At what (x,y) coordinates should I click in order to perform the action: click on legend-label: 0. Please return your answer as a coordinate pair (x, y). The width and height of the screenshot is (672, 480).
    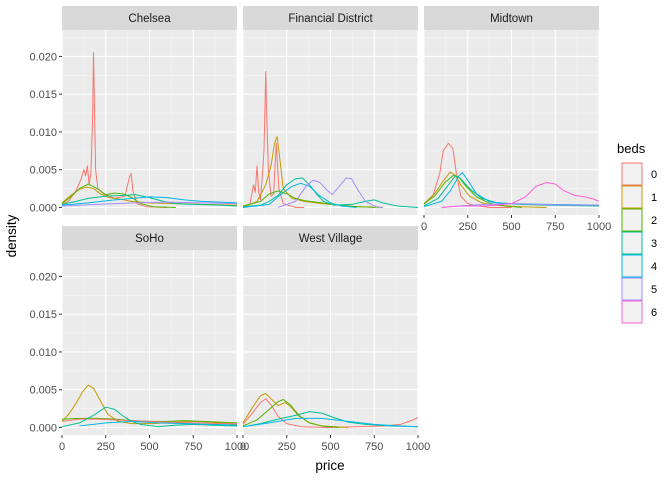
    Looking at the image, I should click on (654, 175).